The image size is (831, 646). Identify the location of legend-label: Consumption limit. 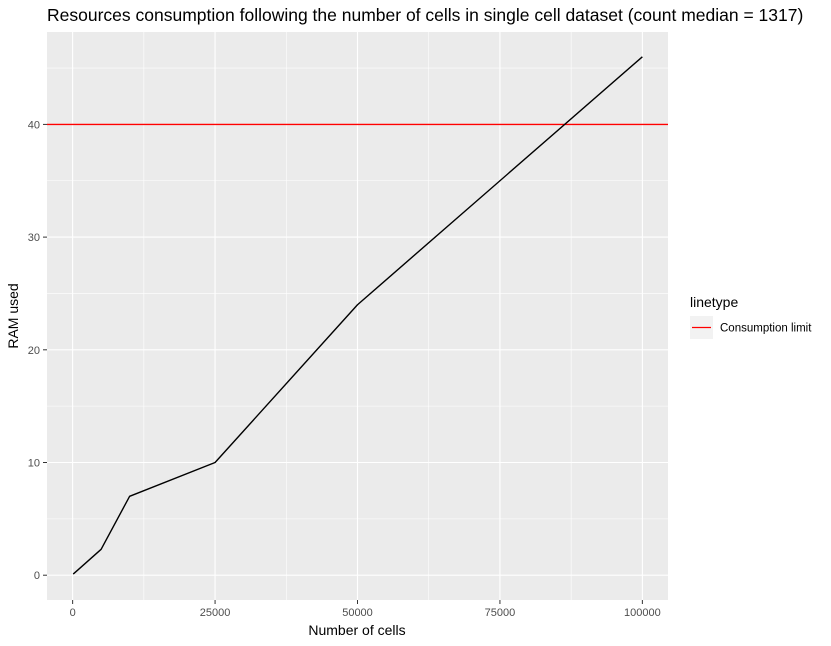
(766, 329).